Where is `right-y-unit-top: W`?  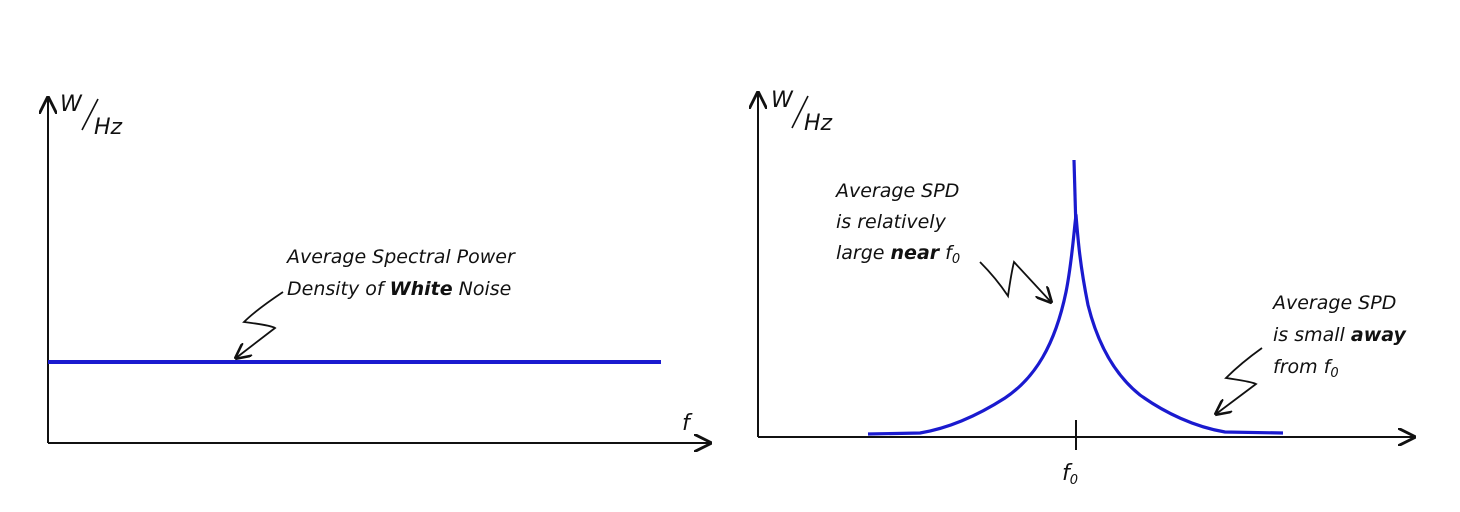
right-y-unit-top: W is located at coordinates (782, 100).